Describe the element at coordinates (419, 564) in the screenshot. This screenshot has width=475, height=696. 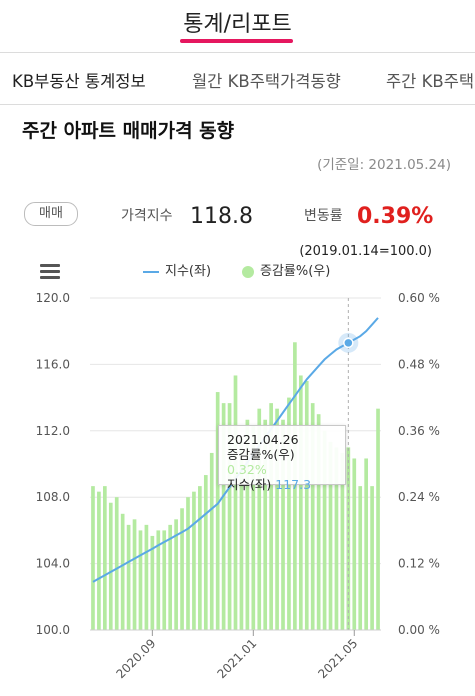
I see `right-axis-tick-label: 0.12 %` at that location.